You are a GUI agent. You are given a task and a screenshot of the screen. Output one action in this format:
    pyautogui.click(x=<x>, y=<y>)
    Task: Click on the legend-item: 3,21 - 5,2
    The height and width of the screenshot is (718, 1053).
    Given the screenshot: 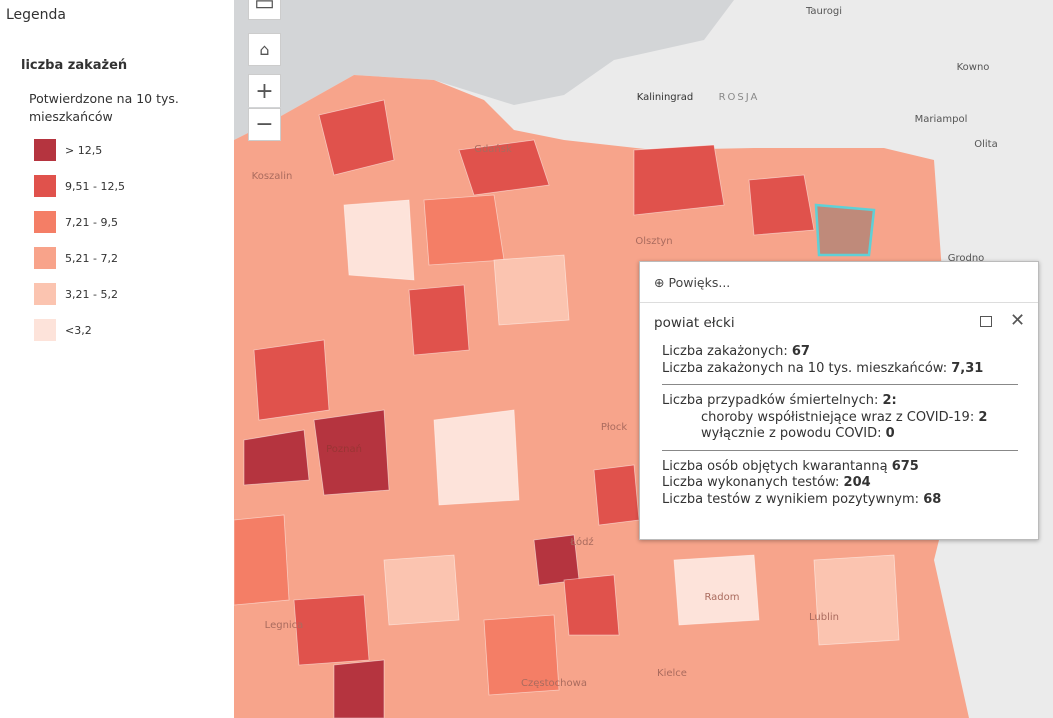 What is the action you would take?
    pyautogui.click(x=76, y=294)
    